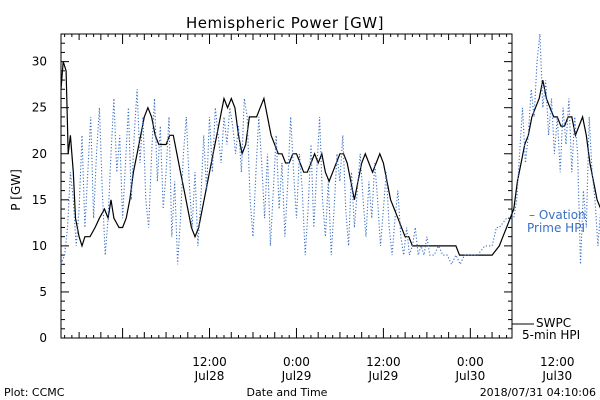 Image resolution: width=600 pixels, height=400 pixels. Describe the element at coordinates (553, 323) in the screenshot. I see `legend-swpc-line1: SWPC` at that location.